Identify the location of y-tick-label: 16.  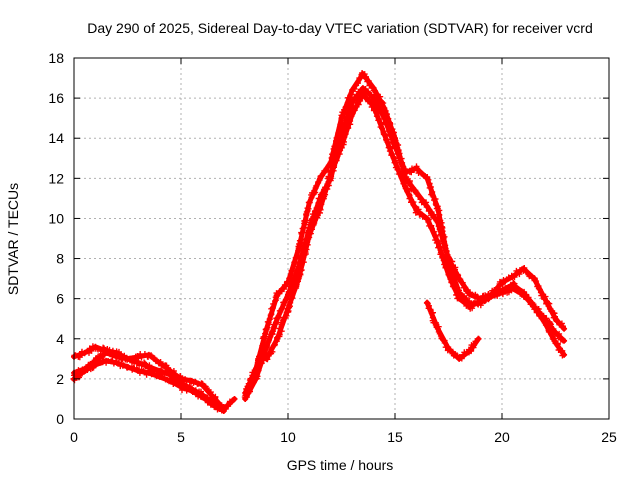
(56, 98).